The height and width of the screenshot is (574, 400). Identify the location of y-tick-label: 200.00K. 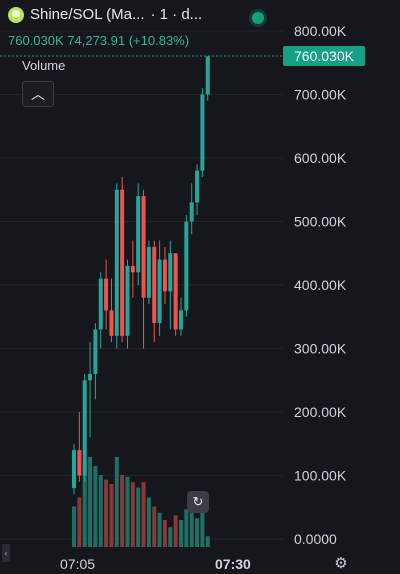
(320, 412).